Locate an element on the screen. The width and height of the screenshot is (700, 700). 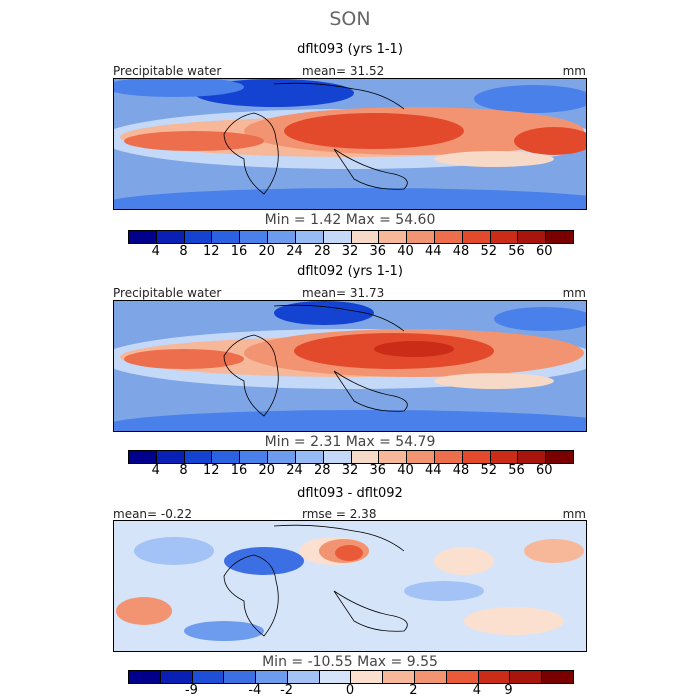
colorbar-tick-label: -4 is located at coordinates (255, 690).